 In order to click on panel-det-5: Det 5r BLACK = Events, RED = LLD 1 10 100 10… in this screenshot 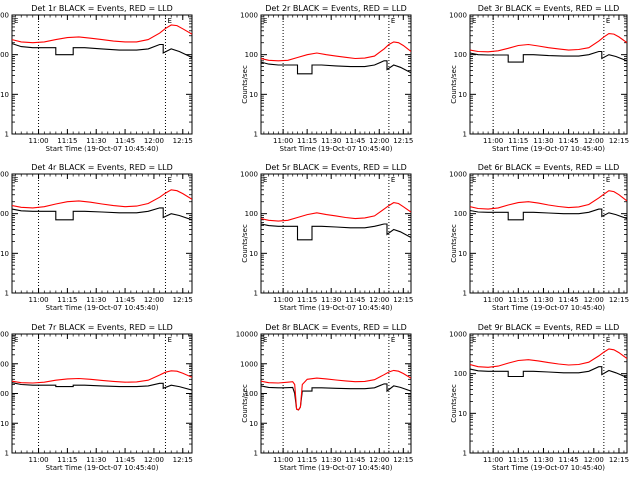, I will do `click(326, 237)`.